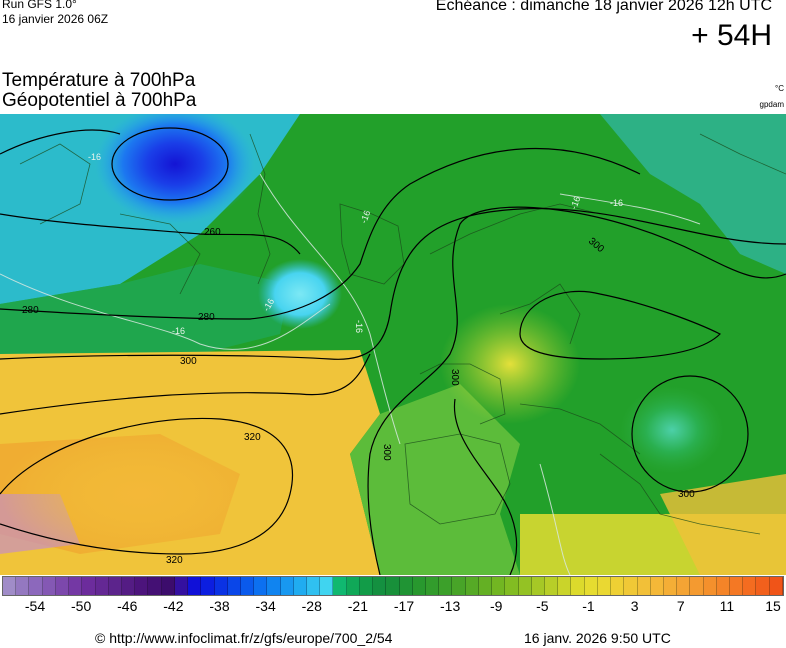 The image size is (786, 648). Describe the element at coordinates (55, 19) in the screenshot. I see `run-date: 16 janvier 2026 06Z` at that location.